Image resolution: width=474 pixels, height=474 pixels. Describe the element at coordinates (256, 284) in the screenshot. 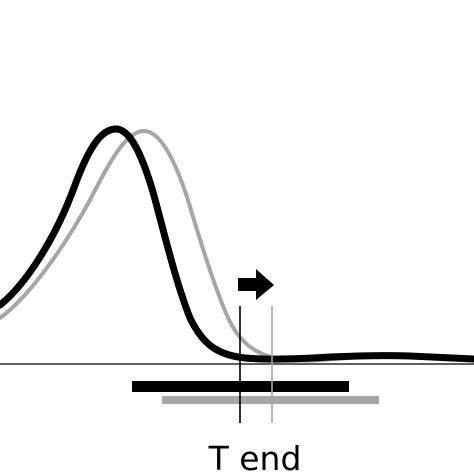

I see `shift-arrow-icon` at that location.